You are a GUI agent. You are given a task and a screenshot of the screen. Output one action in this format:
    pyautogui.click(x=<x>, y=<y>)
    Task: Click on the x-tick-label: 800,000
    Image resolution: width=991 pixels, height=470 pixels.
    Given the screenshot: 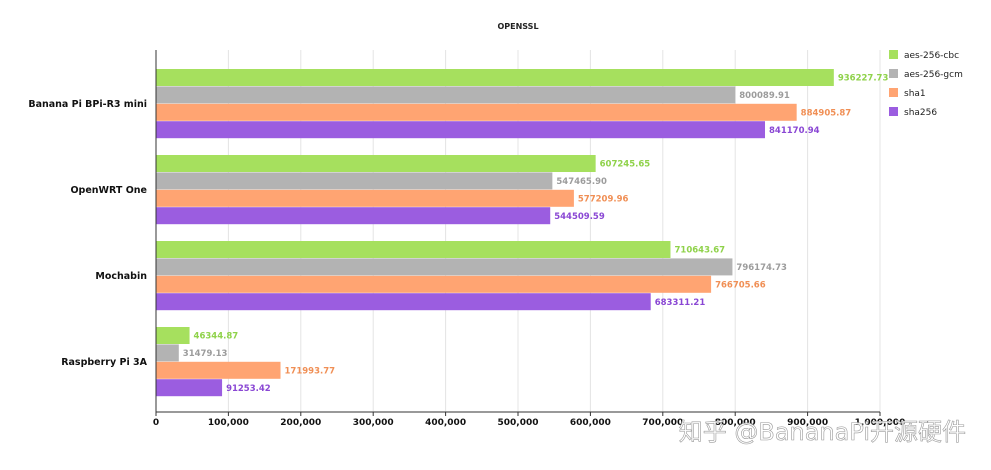 What is the action you would take?
    pyautogui.click(x=735, y=423)
    